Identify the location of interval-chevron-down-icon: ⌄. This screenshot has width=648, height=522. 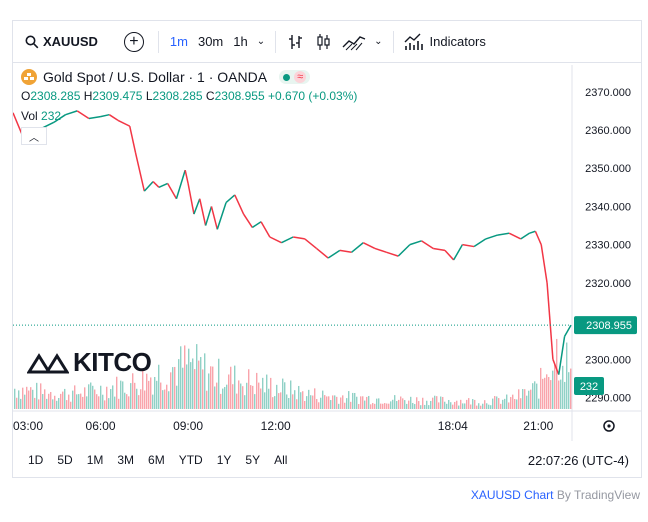
(261, 41).